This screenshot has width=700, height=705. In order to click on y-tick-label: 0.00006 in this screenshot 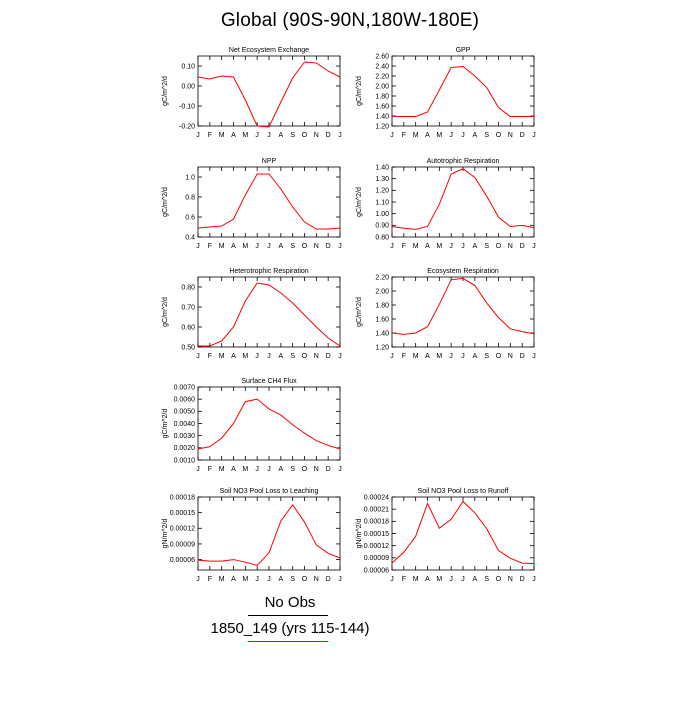, I will do `click(376, 570)`.